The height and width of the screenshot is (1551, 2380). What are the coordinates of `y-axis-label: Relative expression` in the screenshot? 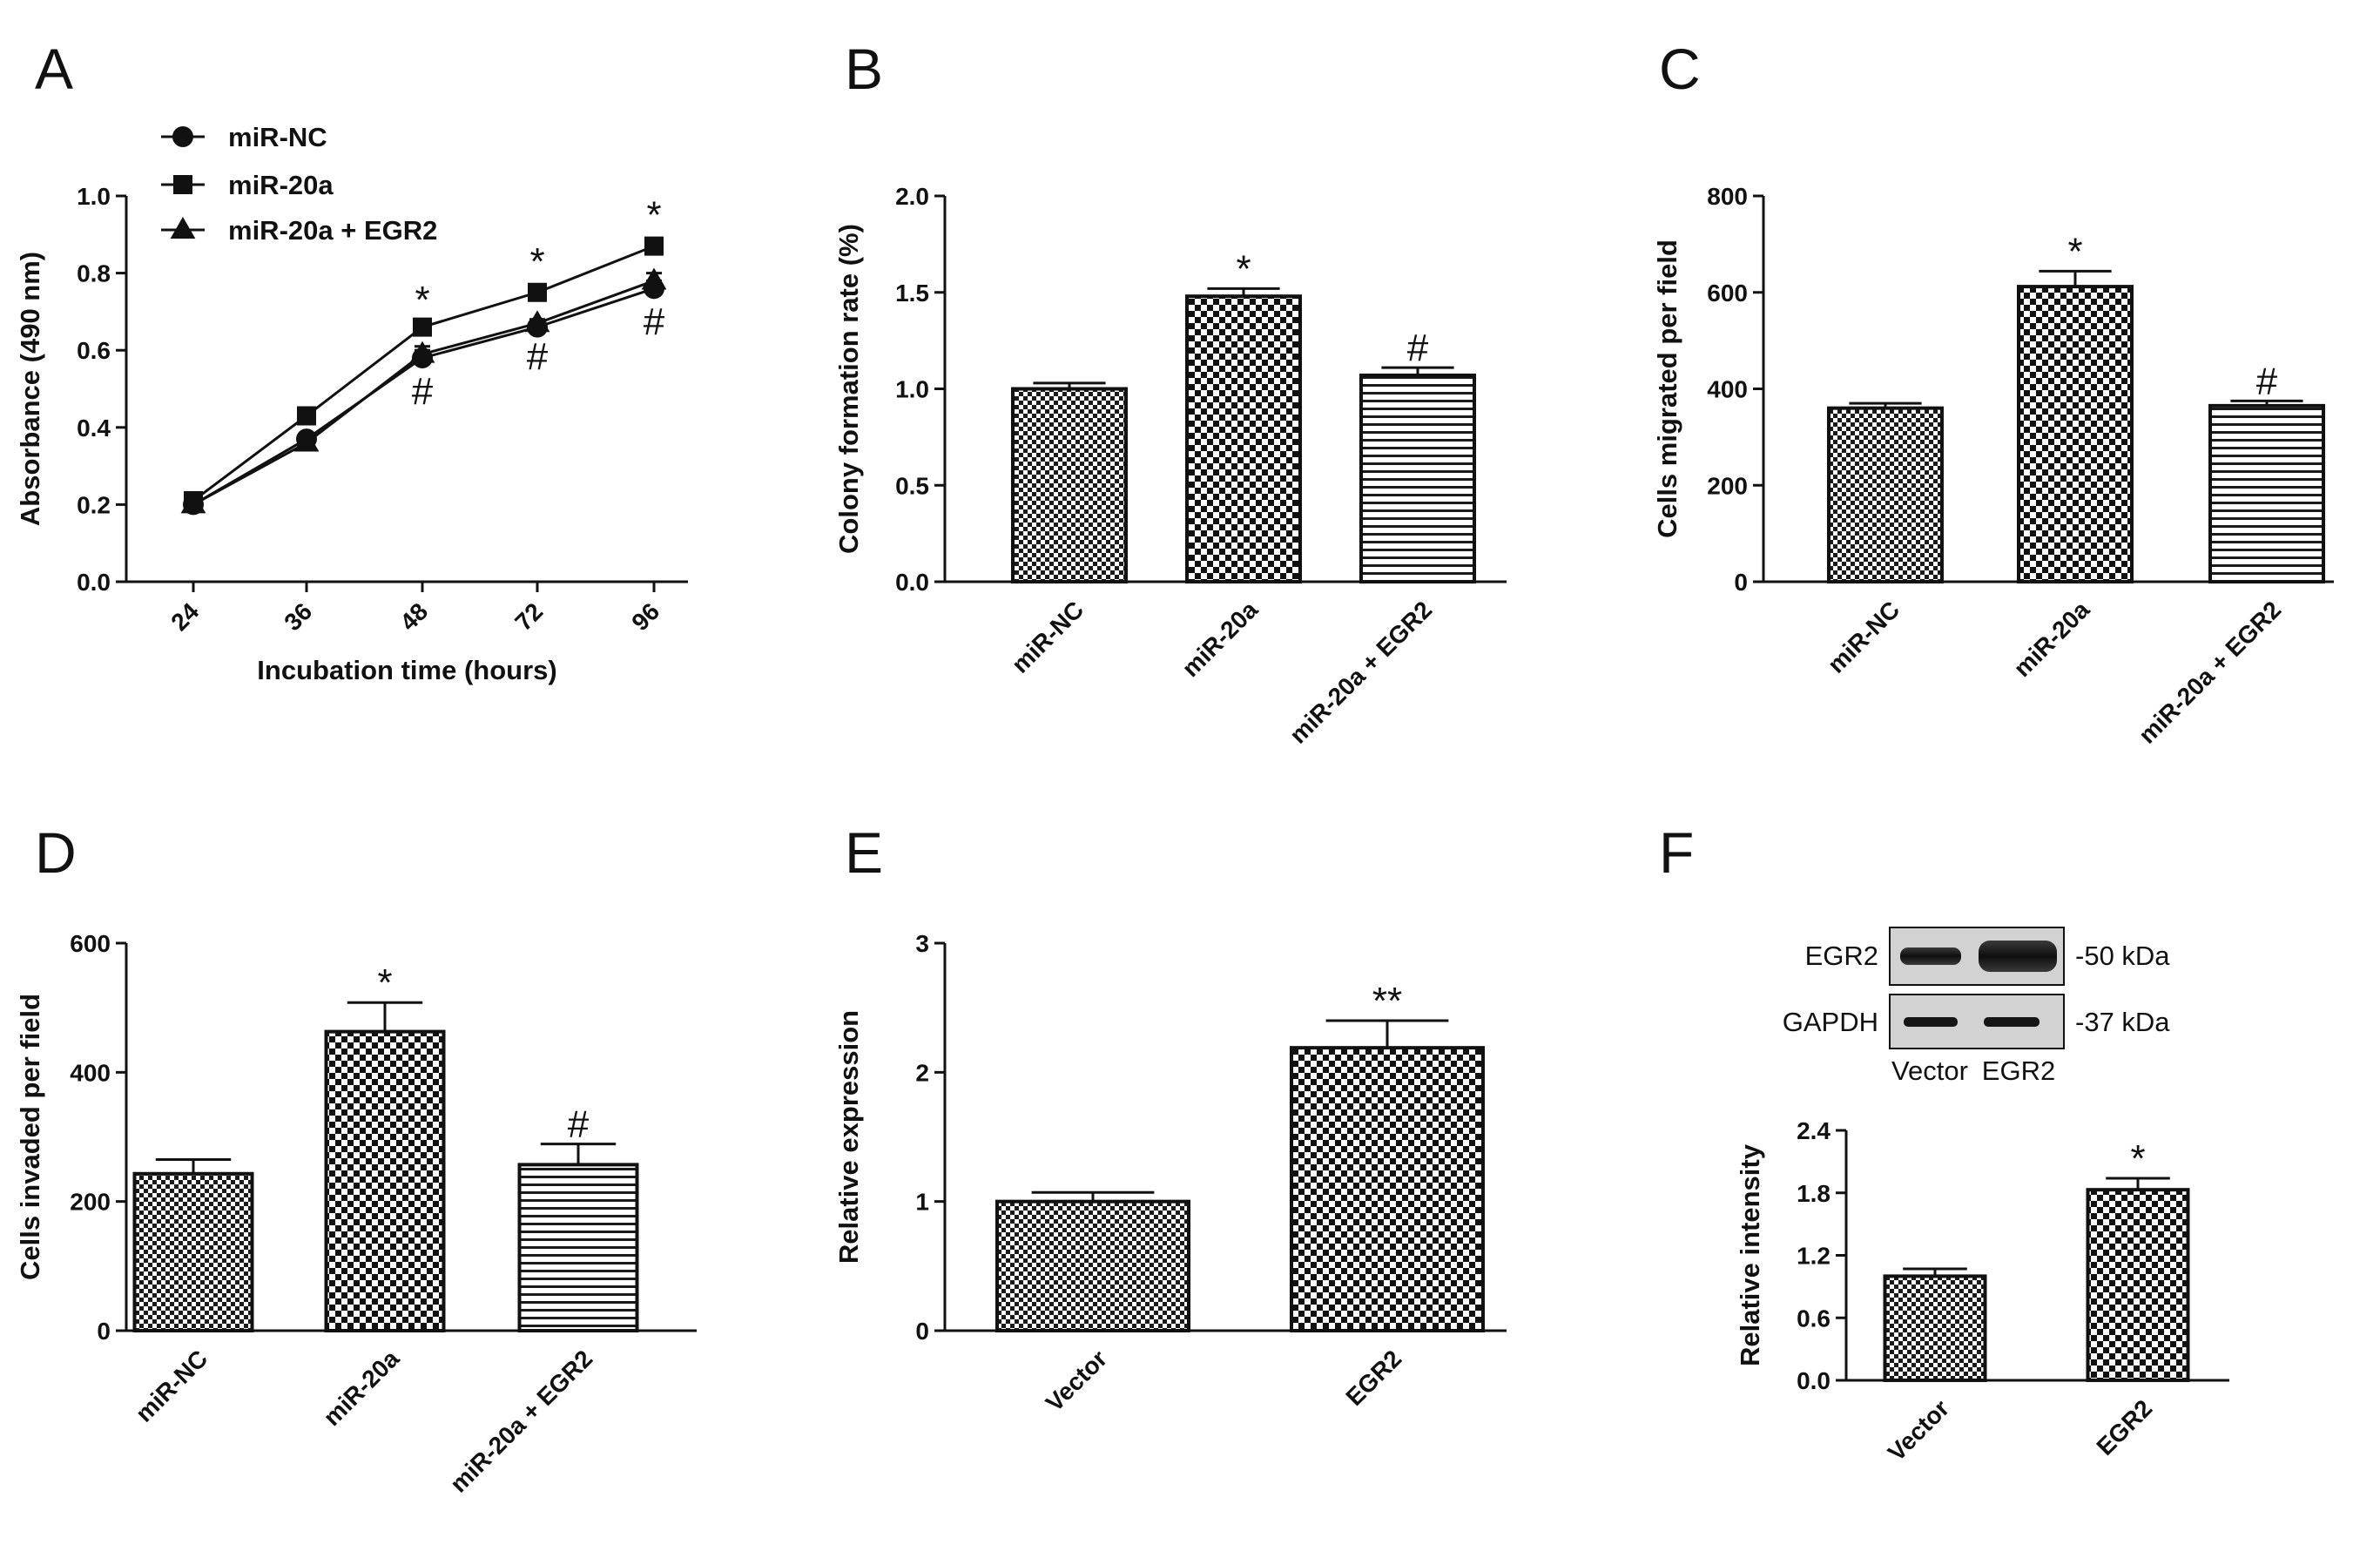 It's located at (848, 1137).